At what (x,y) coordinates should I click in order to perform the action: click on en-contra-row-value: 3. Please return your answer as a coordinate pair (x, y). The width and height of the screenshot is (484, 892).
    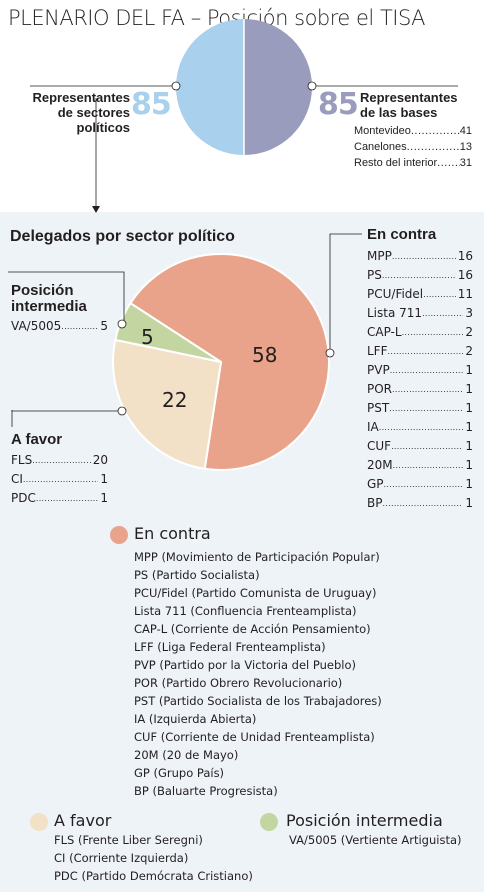
    Looking at the image, I should click on (469, 313).